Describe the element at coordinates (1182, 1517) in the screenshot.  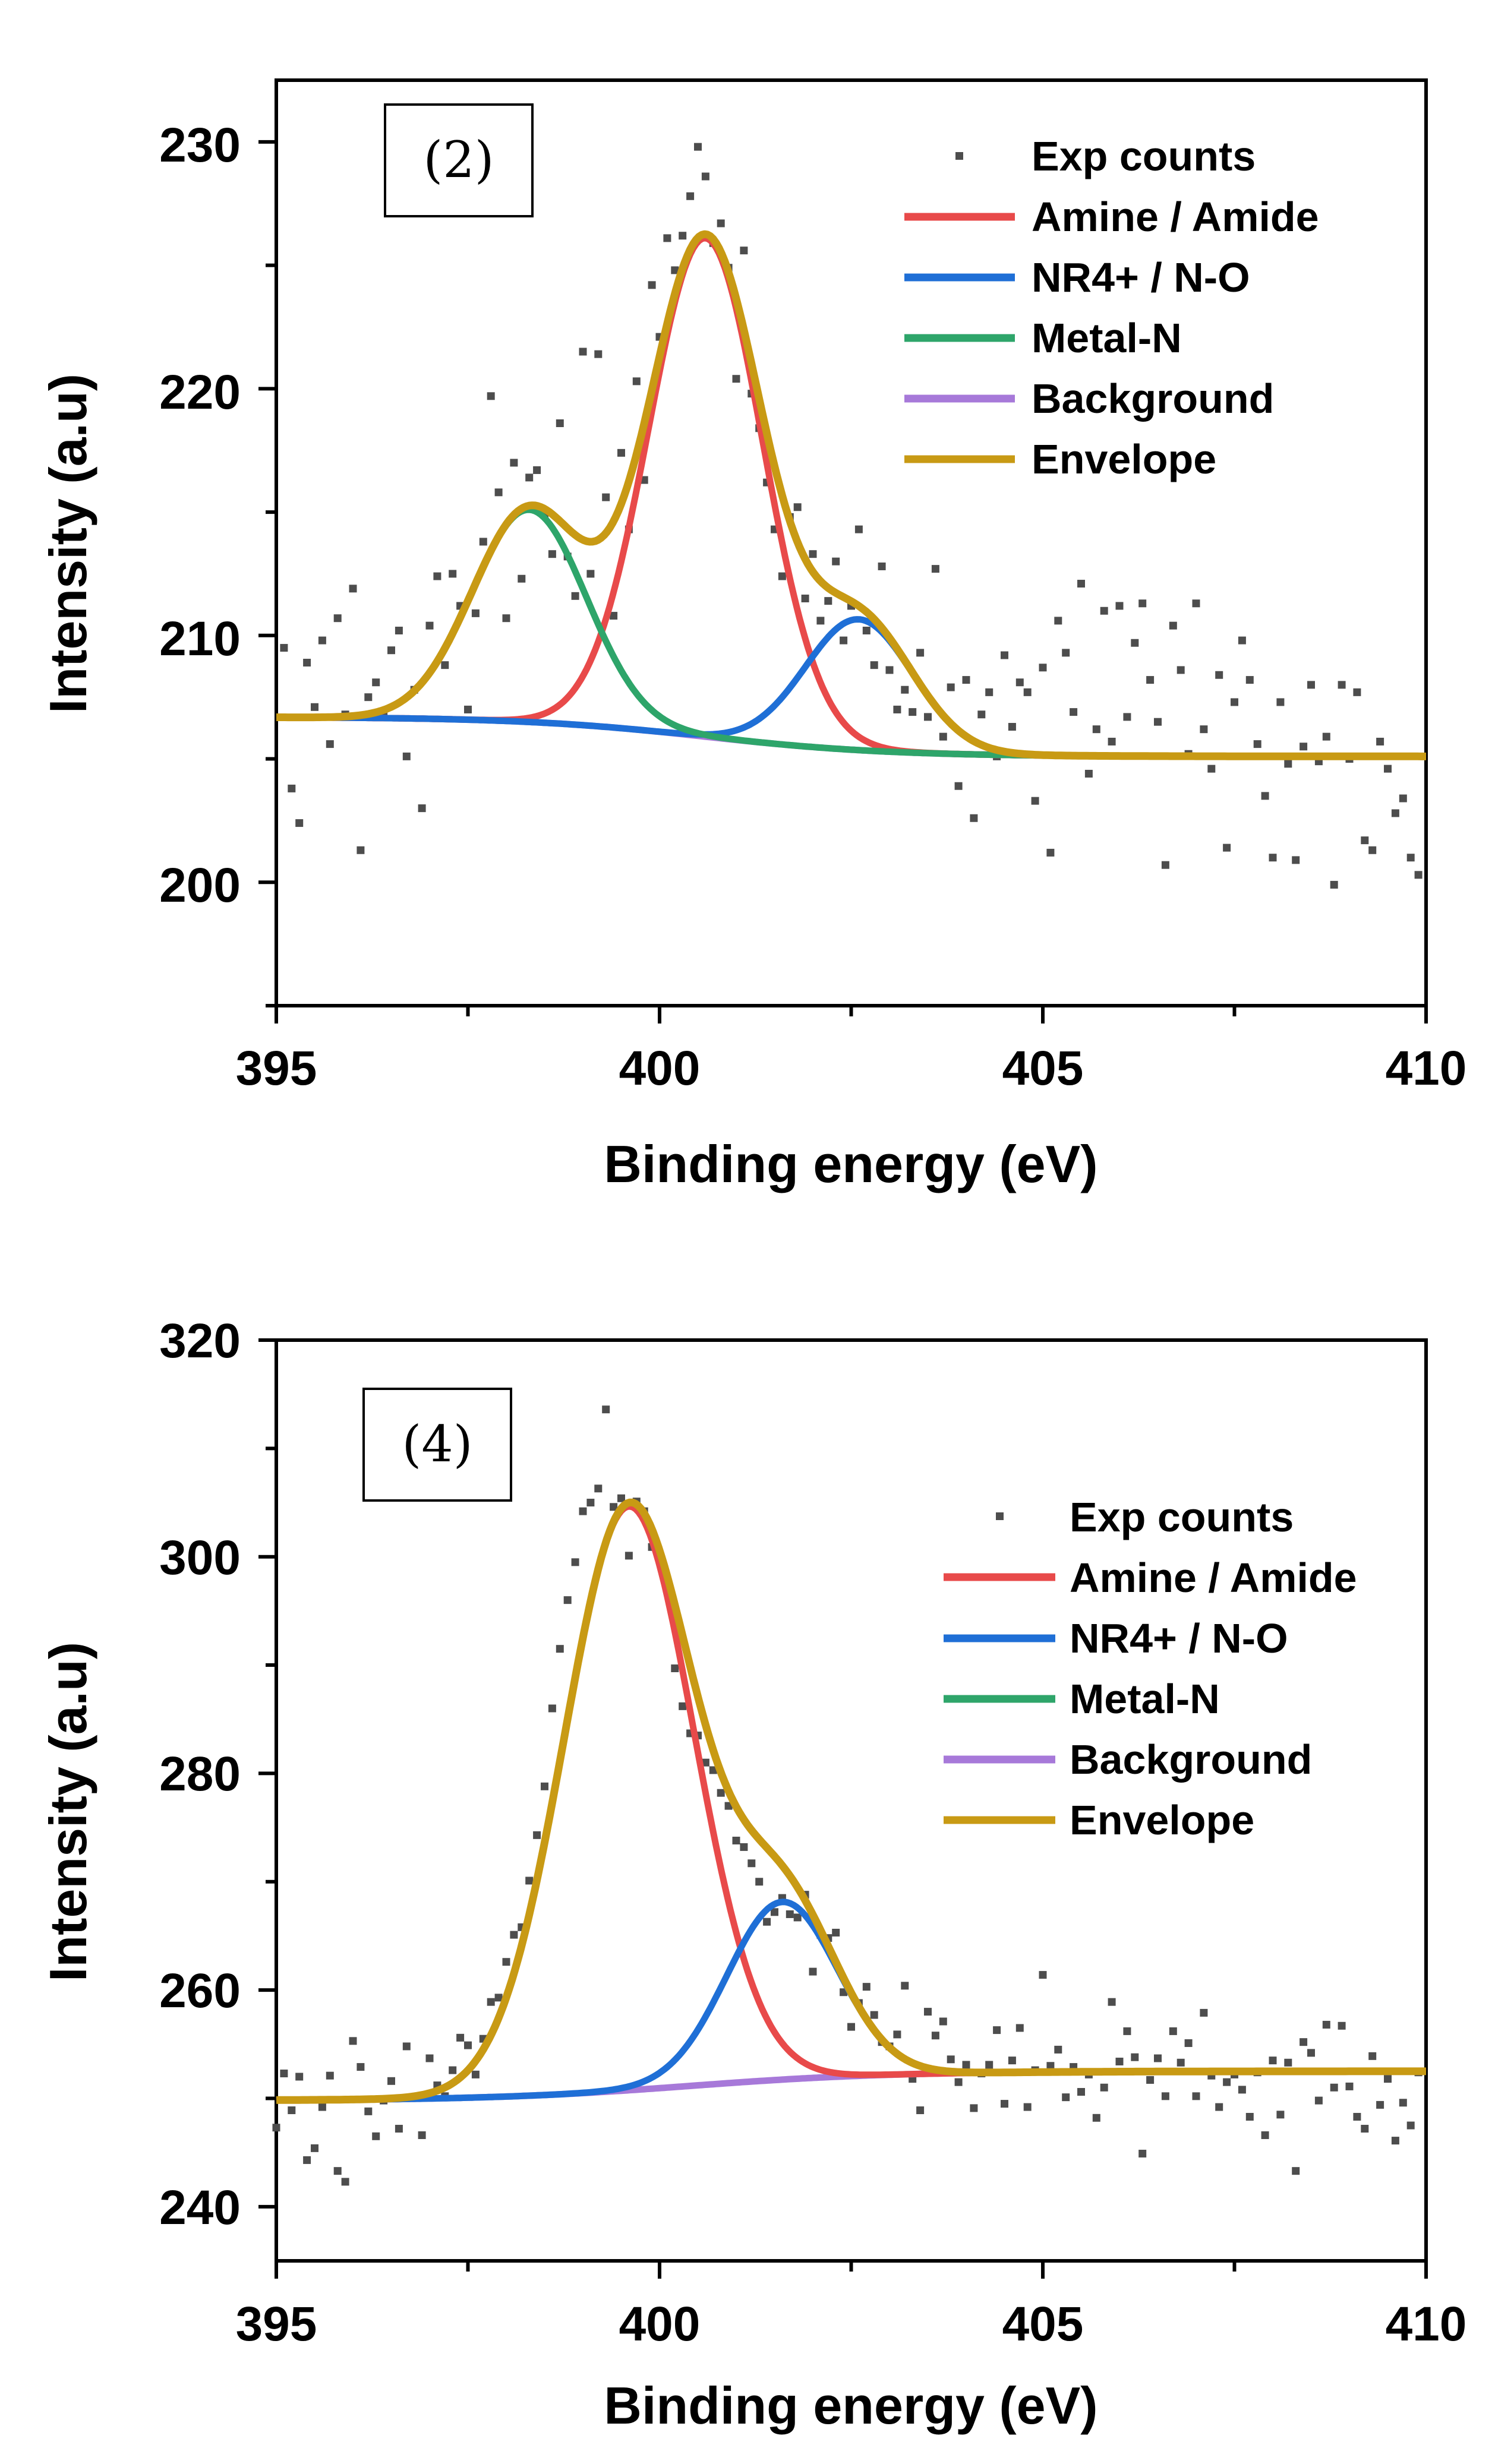
I see `legend-label: Exp counts` at that location.